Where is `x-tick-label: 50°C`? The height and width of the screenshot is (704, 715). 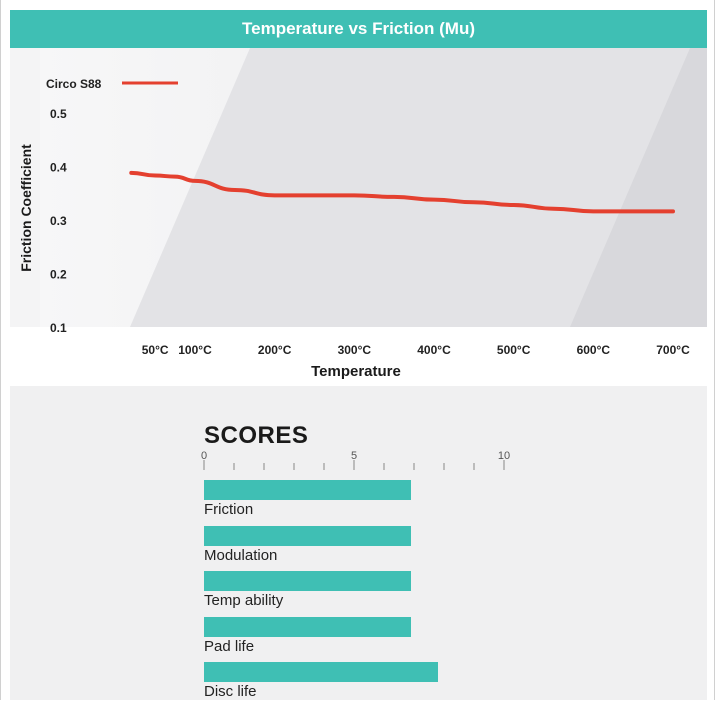 x-tick-label: 50°C is located at coordinates (155, 350).